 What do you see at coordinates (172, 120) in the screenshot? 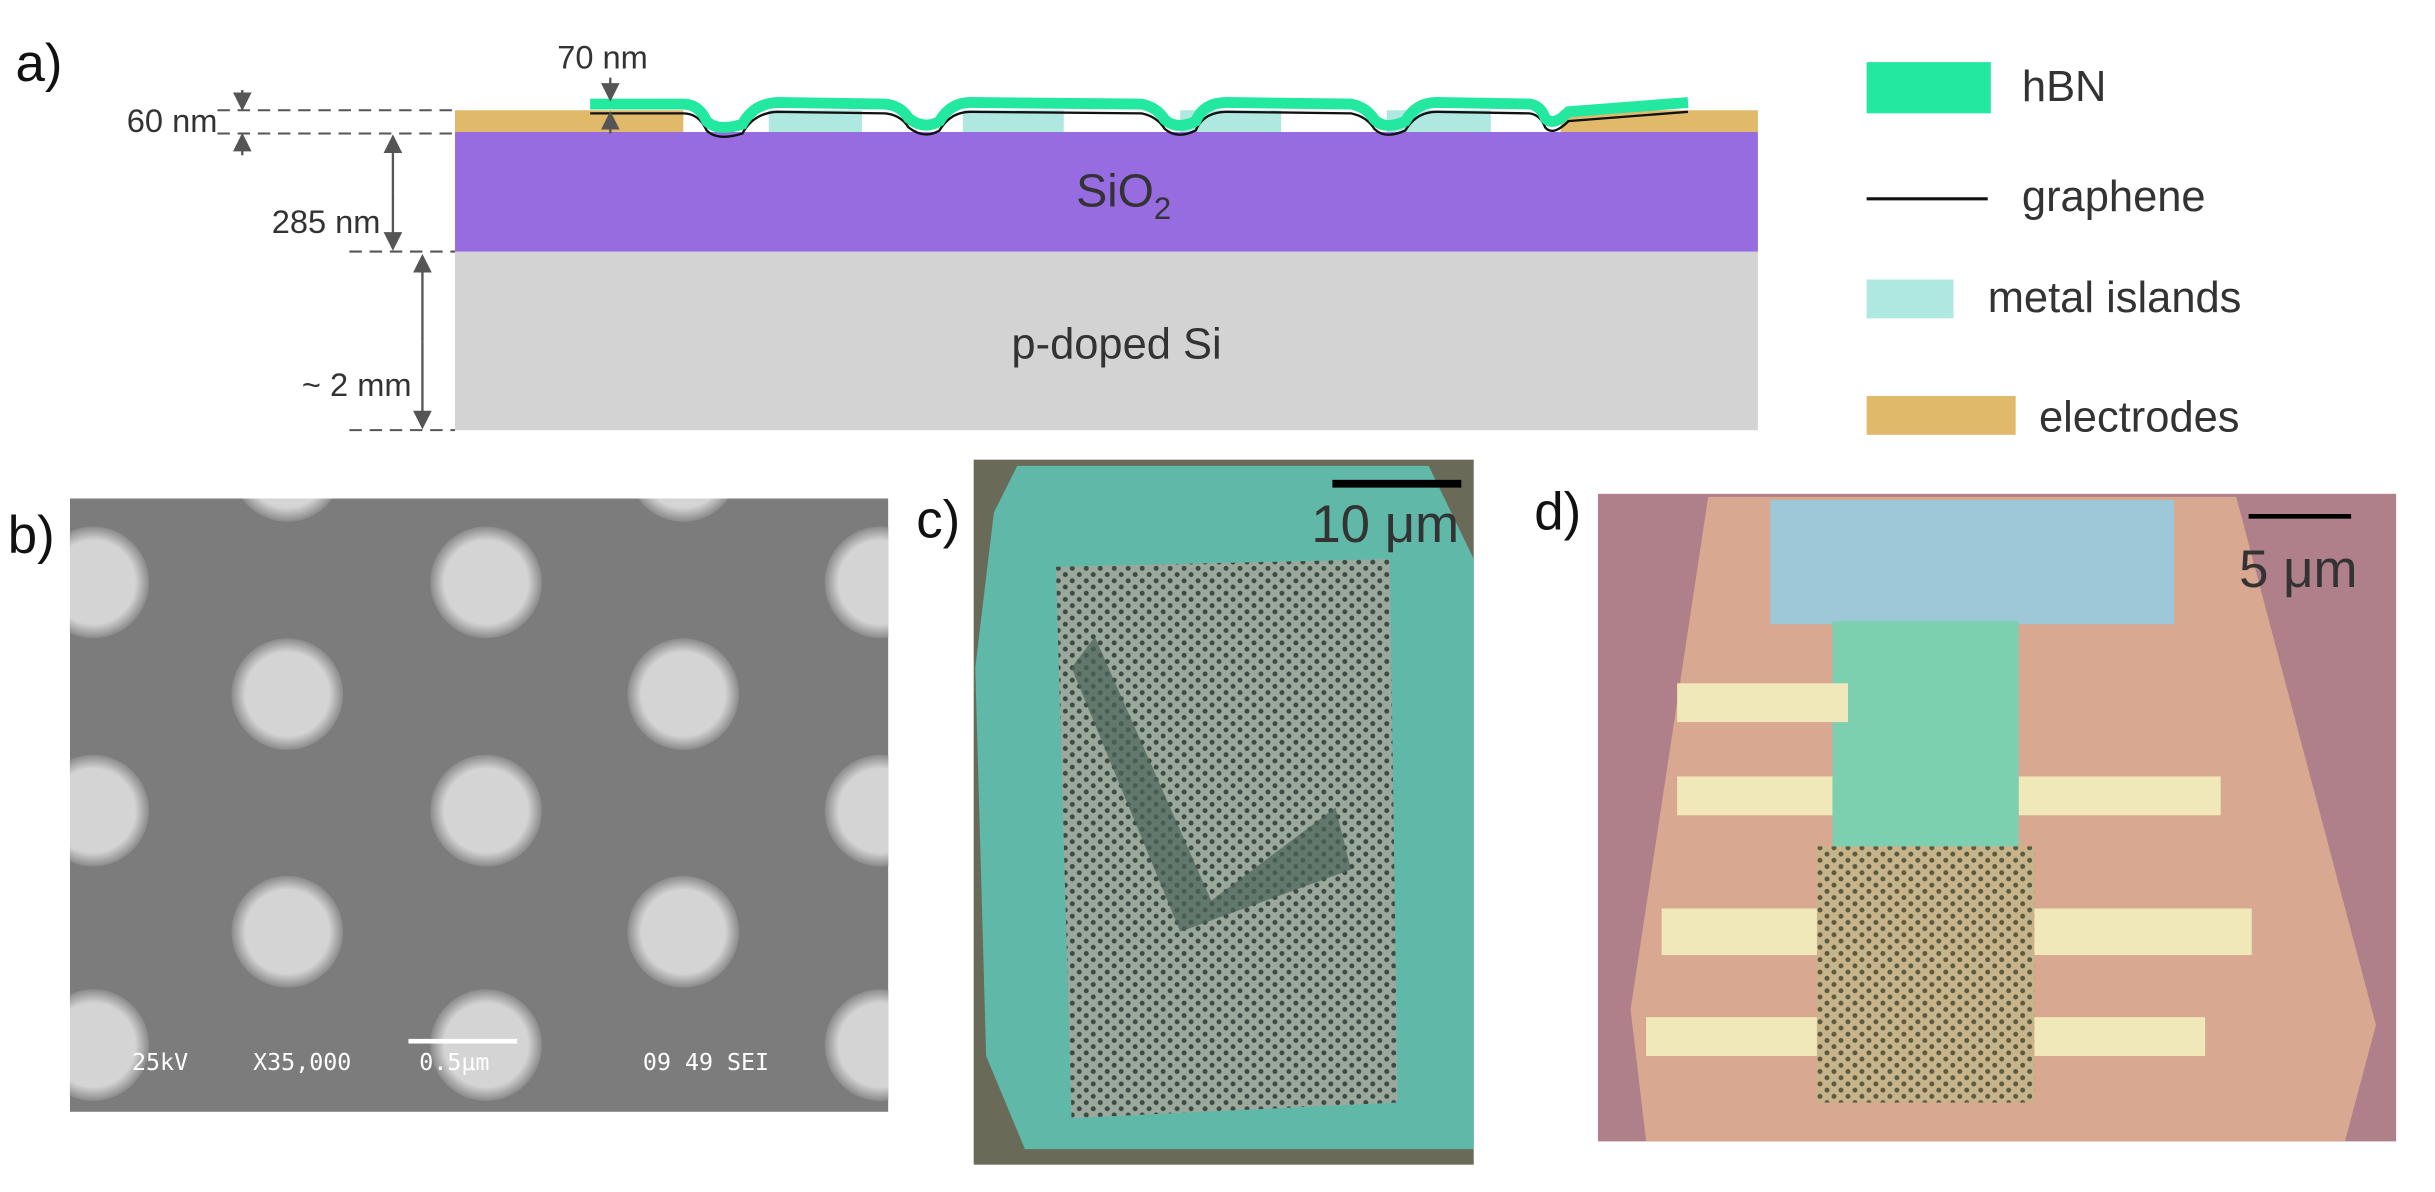
I see `dim-label: 60 nm` at bounding box center [172, 120].